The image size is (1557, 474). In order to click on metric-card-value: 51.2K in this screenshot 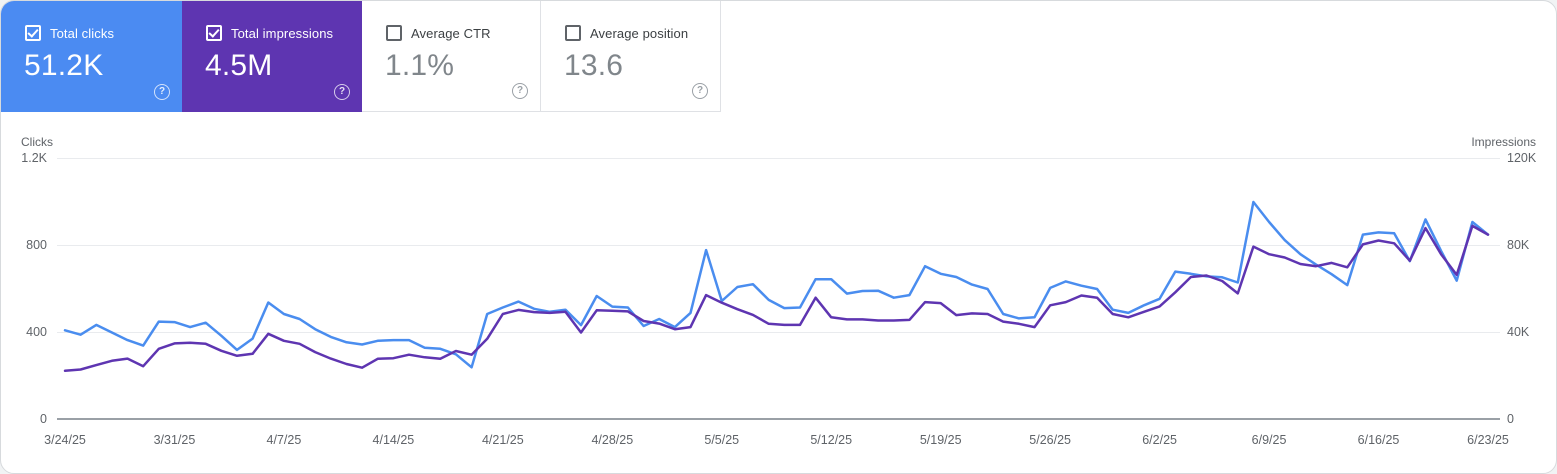, I will do `click(64, 65)`.